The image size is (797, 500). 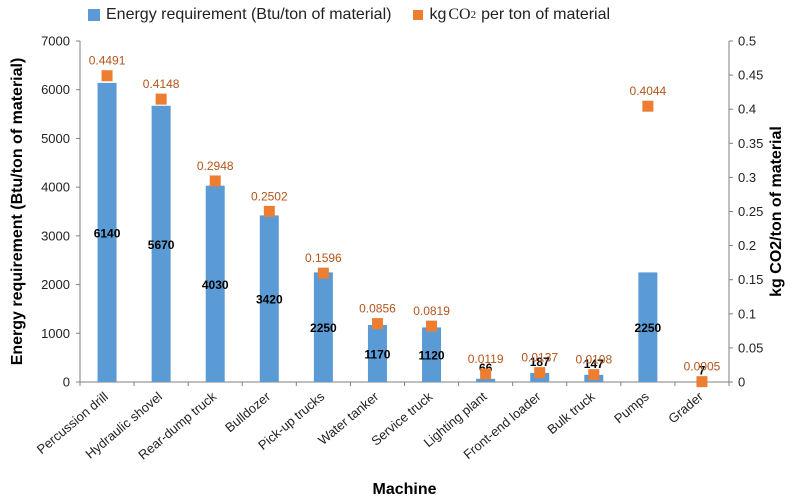 I want to click on bar-value-label: 7, so click(x=702, y=371).